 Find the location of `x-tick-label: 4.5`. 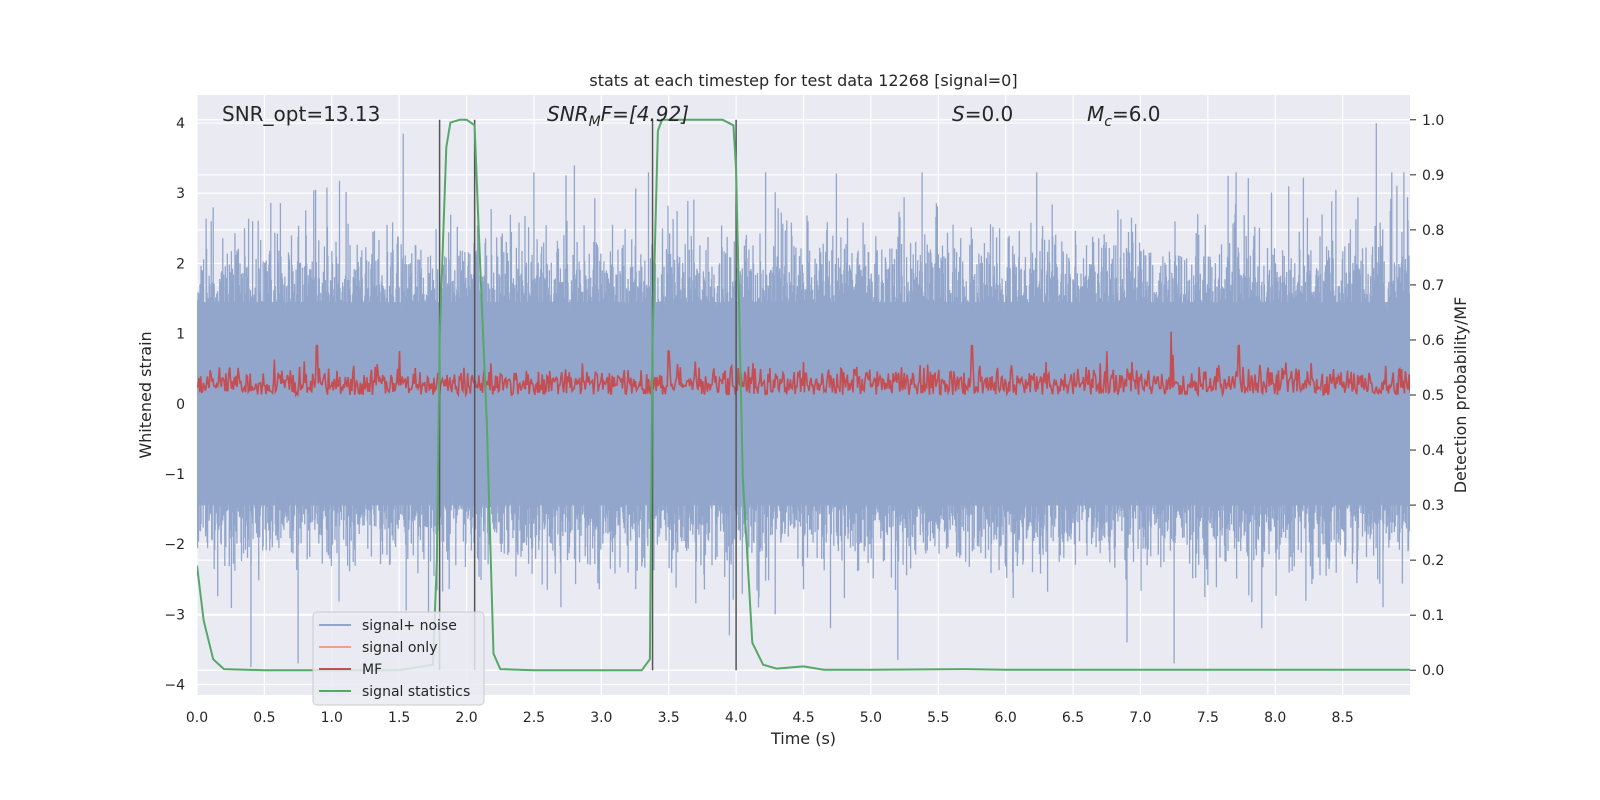

x-tick-label: 4.5 is located at coordinates (803, 718).